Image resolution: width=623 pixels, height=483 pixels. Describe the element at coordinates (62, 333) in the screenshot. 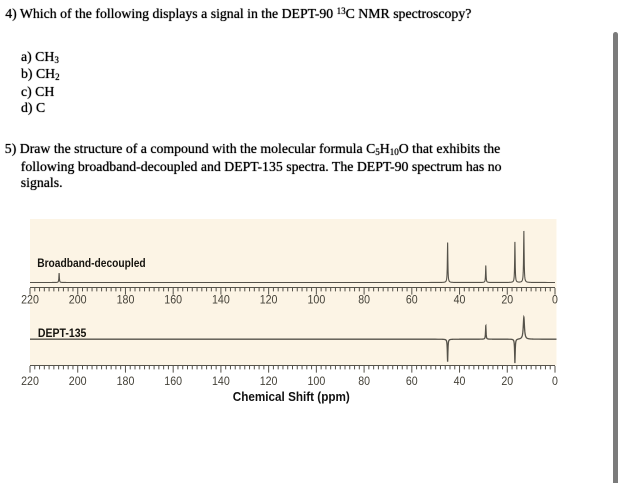

I see `svg-text: DEPT-135` at that location.